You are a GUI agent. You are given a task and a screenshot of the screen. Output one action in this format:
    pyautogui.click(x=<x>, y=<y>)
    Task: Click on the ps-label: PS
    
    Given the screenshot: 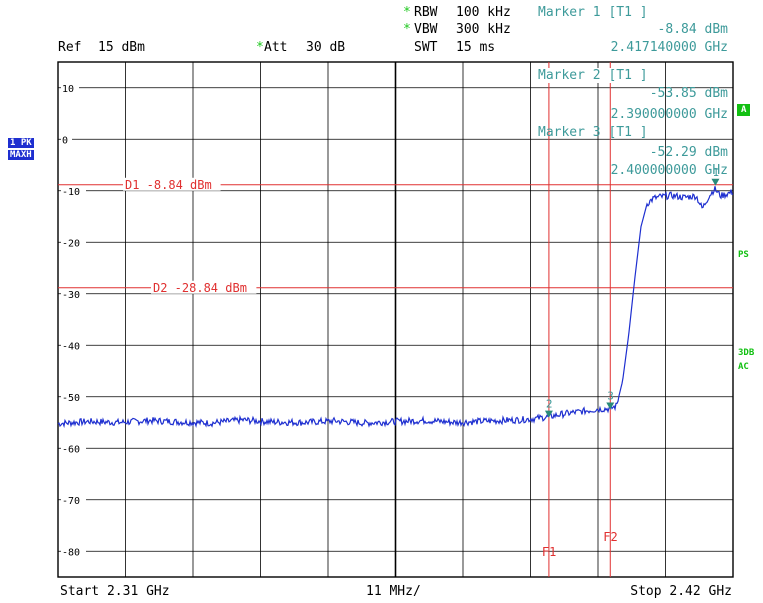 What is the action you would take?
    pyautogui.click(x=743, y=255)
    